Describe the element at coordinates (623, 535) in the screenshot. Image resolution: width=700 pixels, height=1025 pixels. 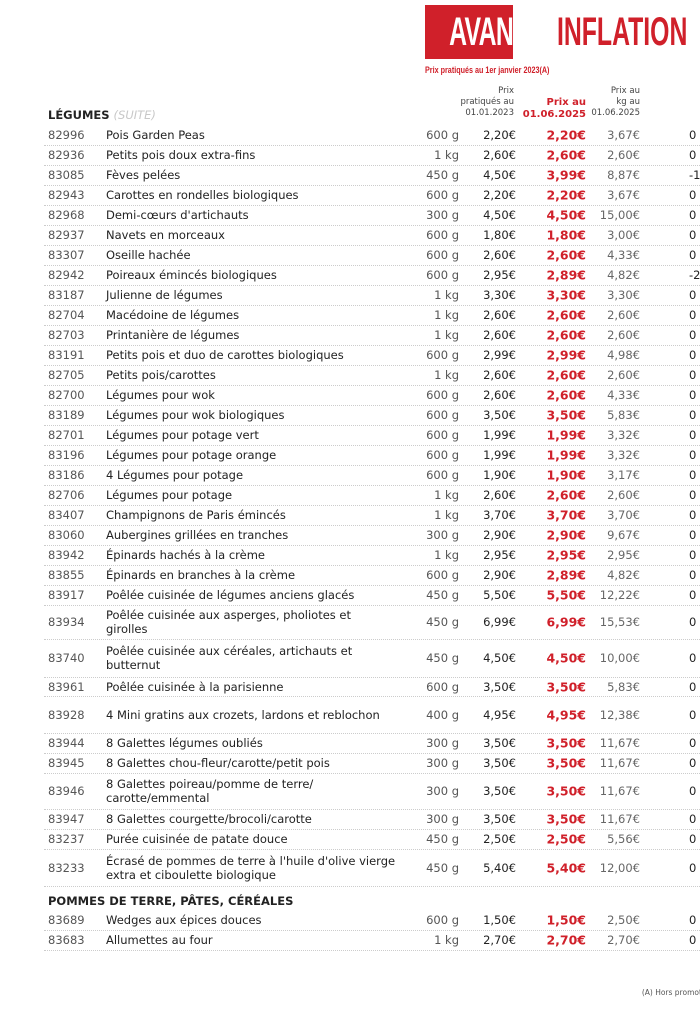
I see `cell-kg: 9,67€` at that location.